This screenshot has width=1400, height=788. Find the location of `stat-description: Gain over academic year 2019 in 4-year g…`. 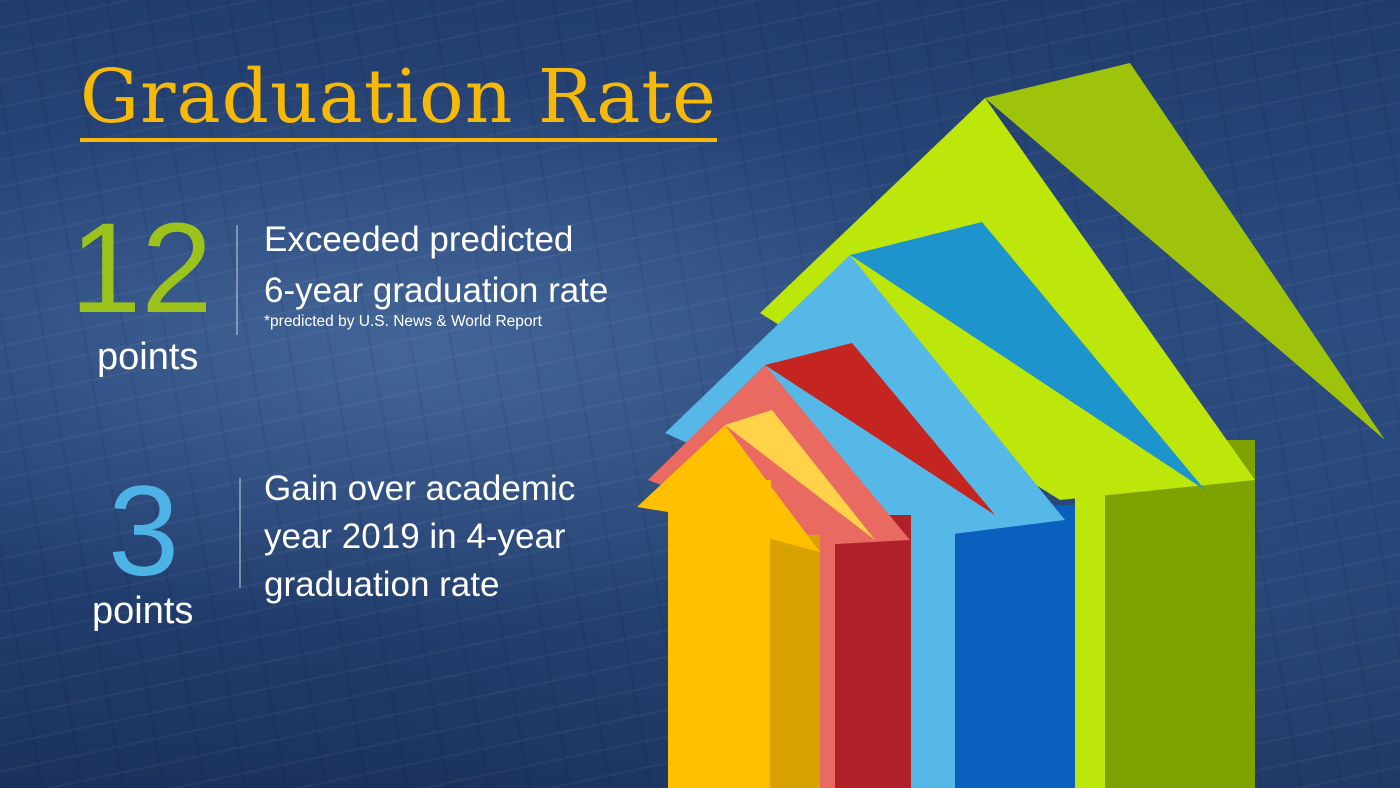

stat-description: Gain over academic year 2019 in 4-year g… is located at coordinates (419, 537).